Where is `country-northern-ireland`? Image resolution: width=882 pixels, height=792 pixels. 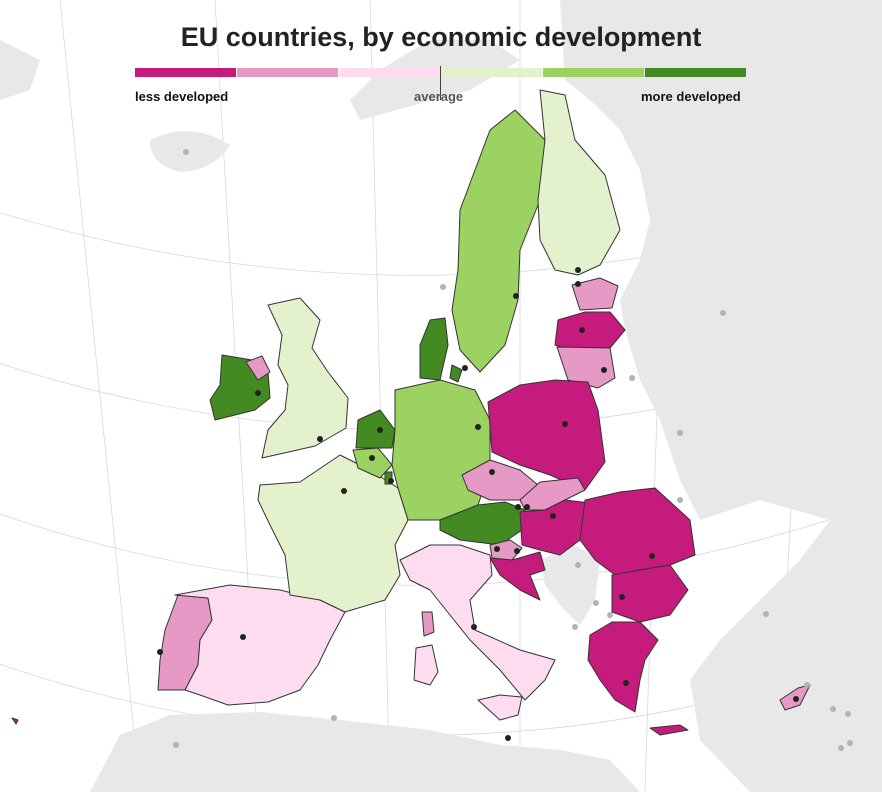
country-northern-ireland is located at coordinates (258, 368).